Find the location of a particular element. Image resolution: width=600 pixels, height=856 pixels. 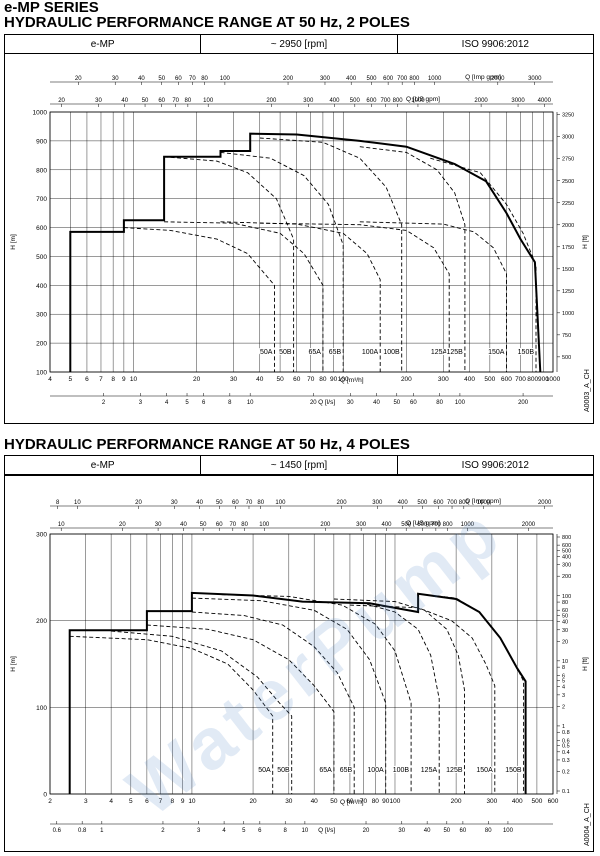

series-title: e-MP SERIES is located at coordinates (51, 8).